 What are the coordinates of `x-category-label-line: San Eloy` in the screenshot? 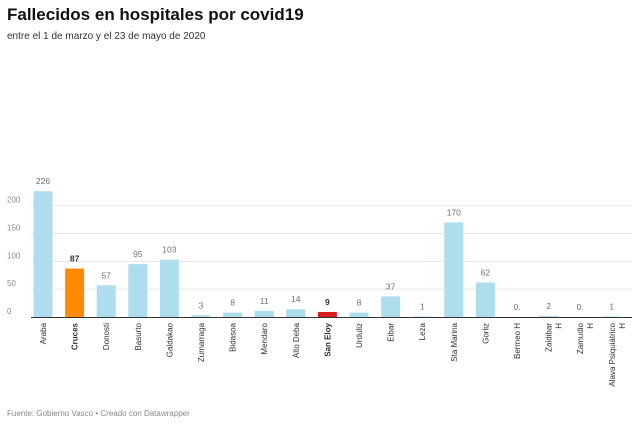 It's located at (327, 339).